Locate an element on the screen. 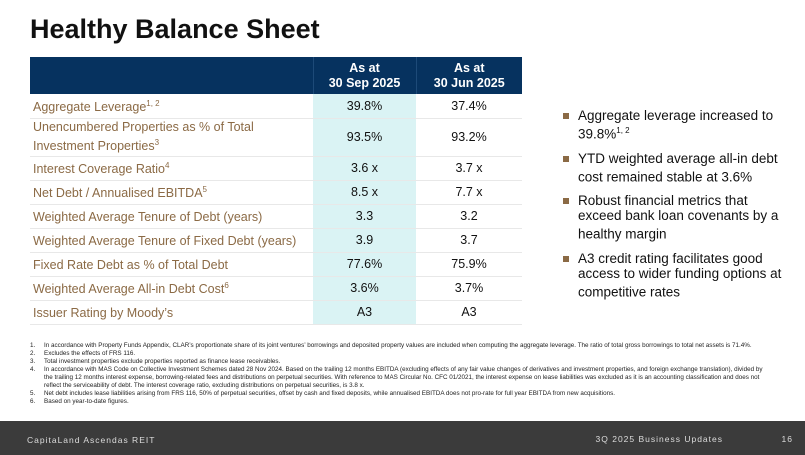 The image size is (805, 455). value-sep-2025: 39.8% is located at coordinates (364, 106).